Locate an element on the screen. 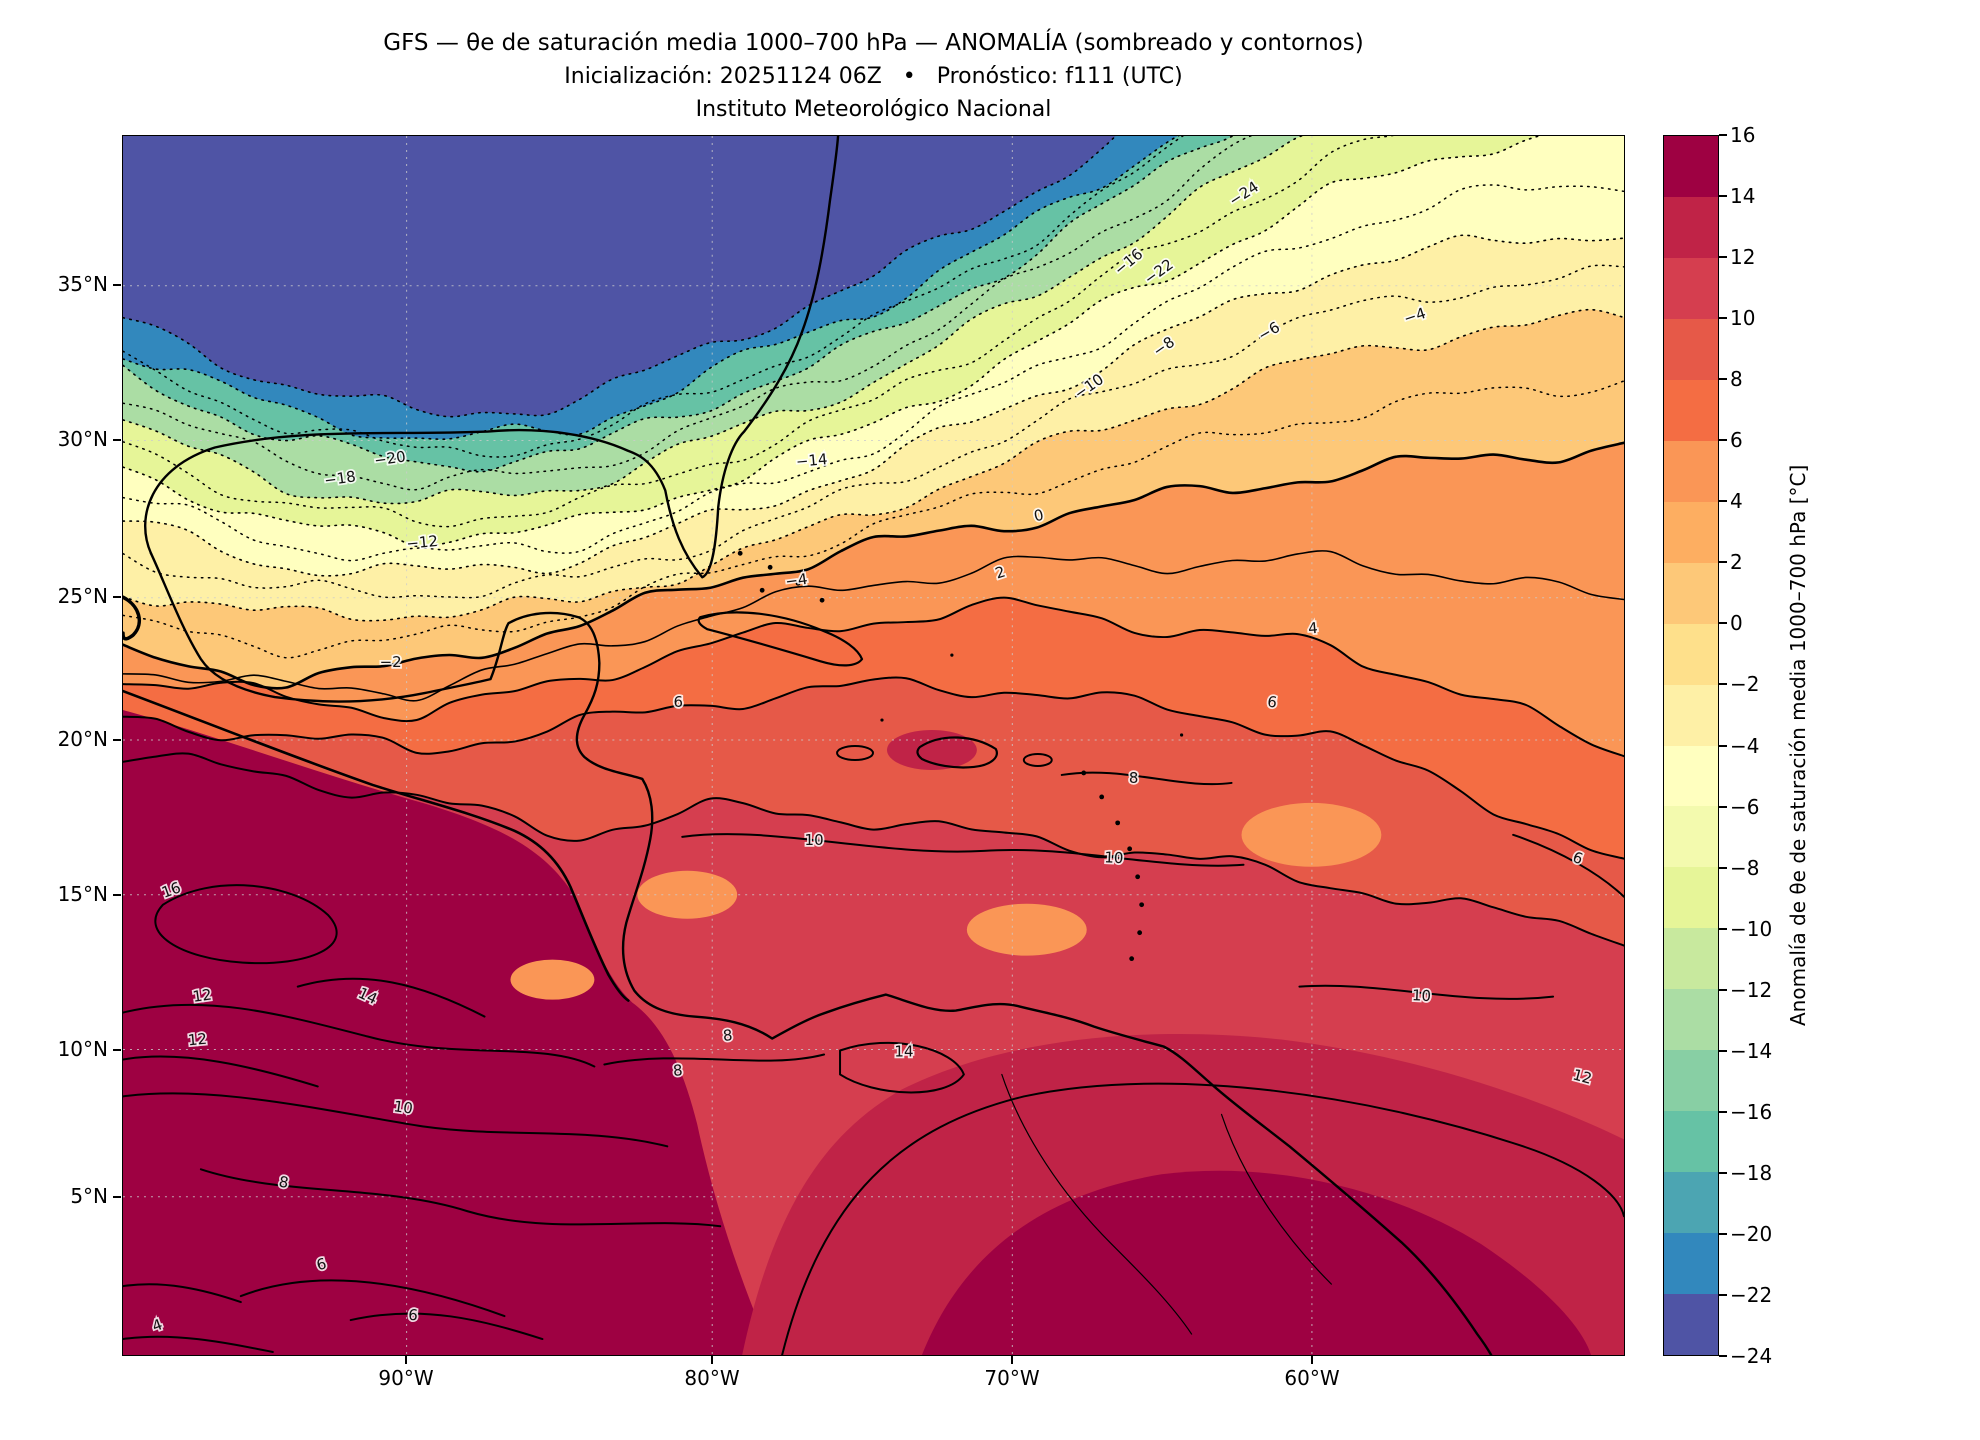 The image size is (1980, 1440). contour-label: −12 is located at coordinates (422, 542).